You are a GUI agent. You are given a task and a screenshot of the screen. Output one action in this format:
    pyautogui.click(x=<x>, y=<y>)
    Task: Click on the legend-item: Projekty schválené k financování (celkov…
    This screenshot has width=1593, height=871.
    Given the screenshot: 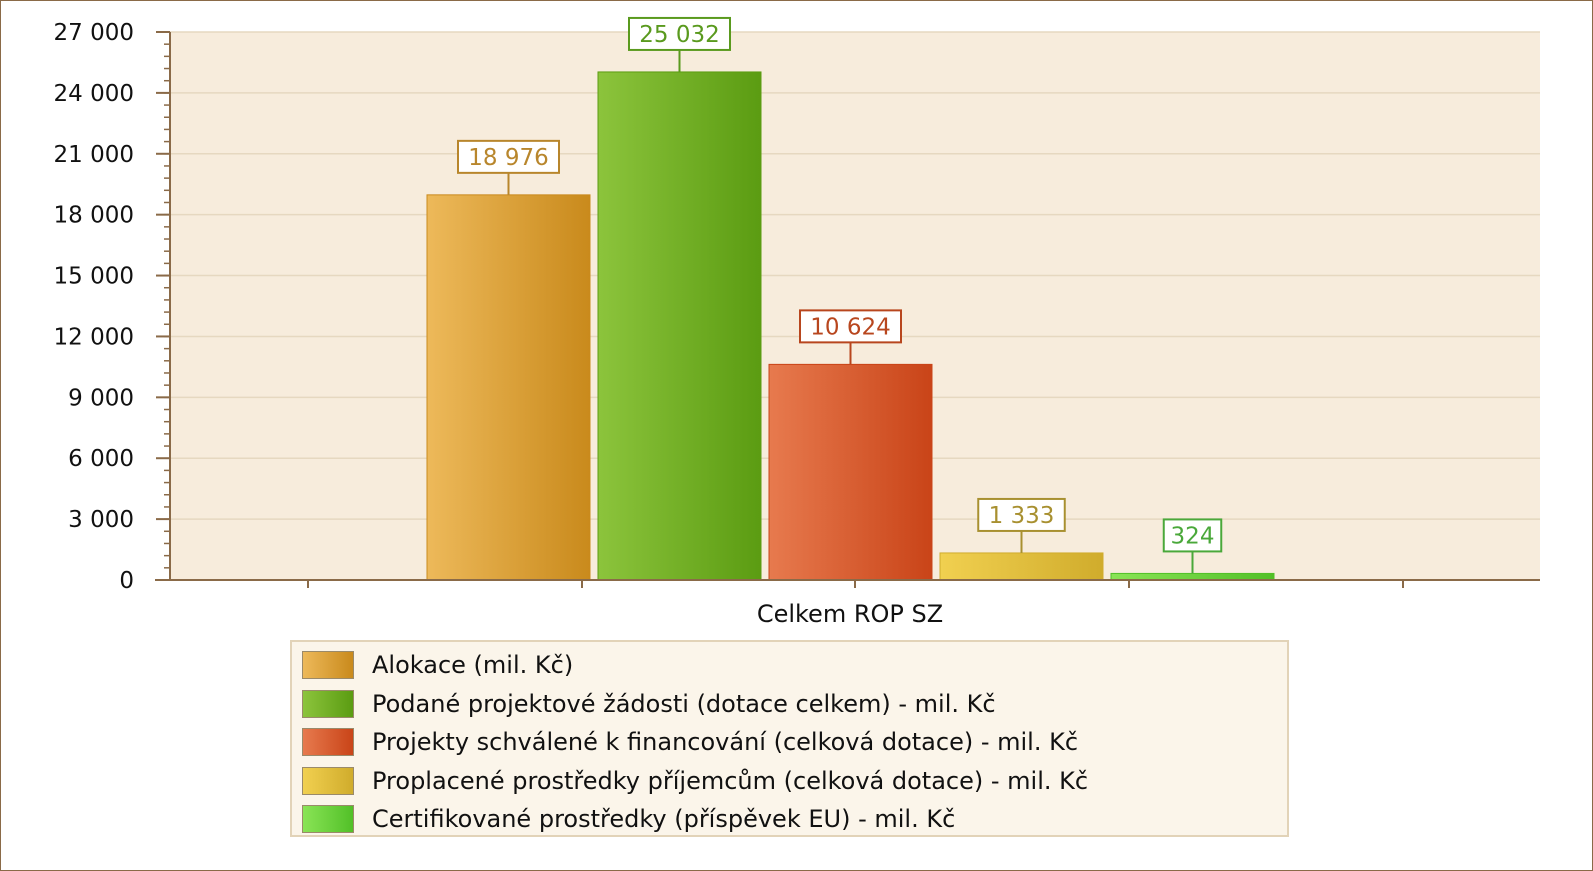 What is the action you would take?
    pyautogui.click(x=690, y=742)
    